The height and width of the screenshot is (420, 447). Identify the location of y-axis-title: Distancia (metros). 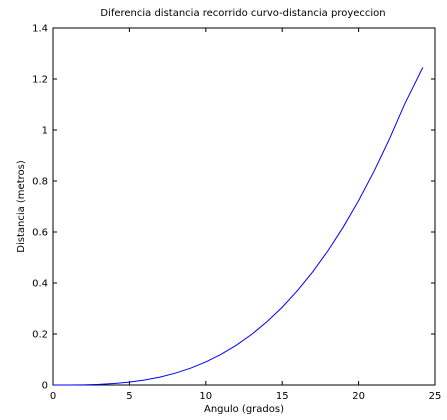
(21, 206).